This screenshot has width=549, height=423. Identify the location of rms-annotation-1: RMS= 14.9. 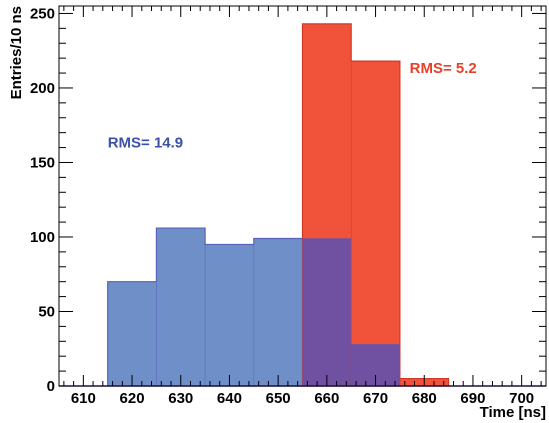
(145, 143).